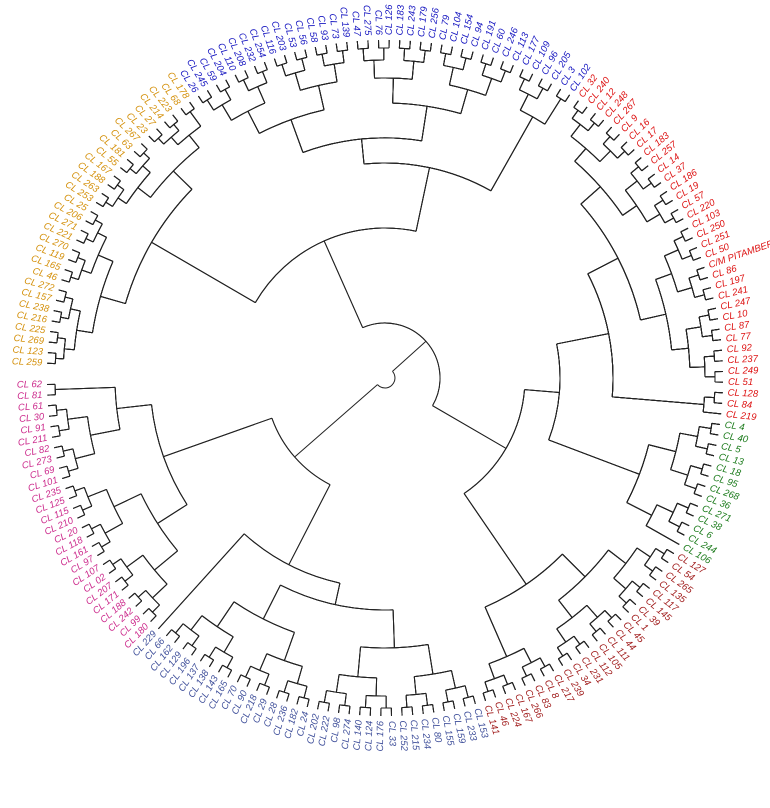  I want to click on leaf-label: CL 33, so click(391, 734).